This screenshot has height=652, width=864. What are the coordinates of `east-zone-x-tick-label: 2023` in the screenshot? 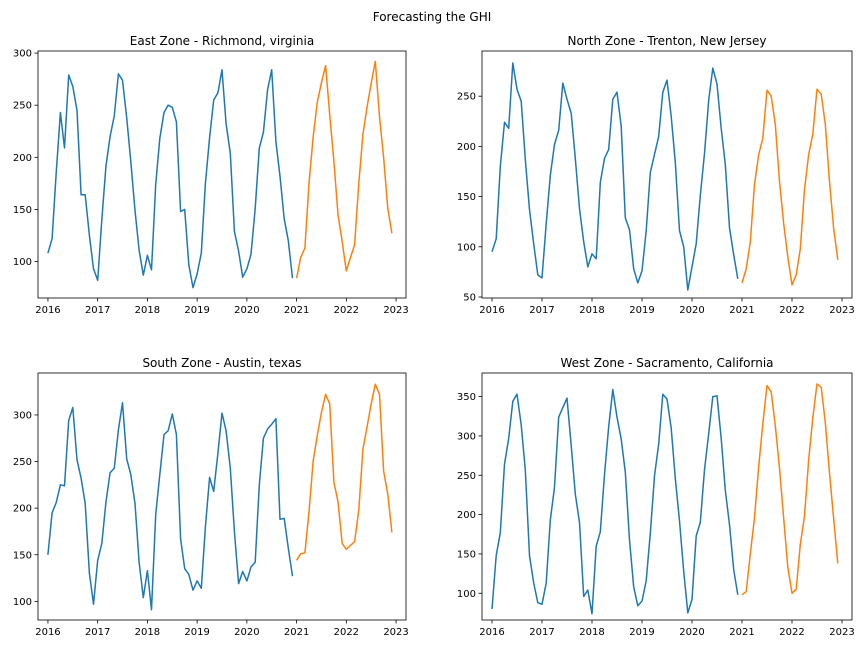 It's located at (395, 310).